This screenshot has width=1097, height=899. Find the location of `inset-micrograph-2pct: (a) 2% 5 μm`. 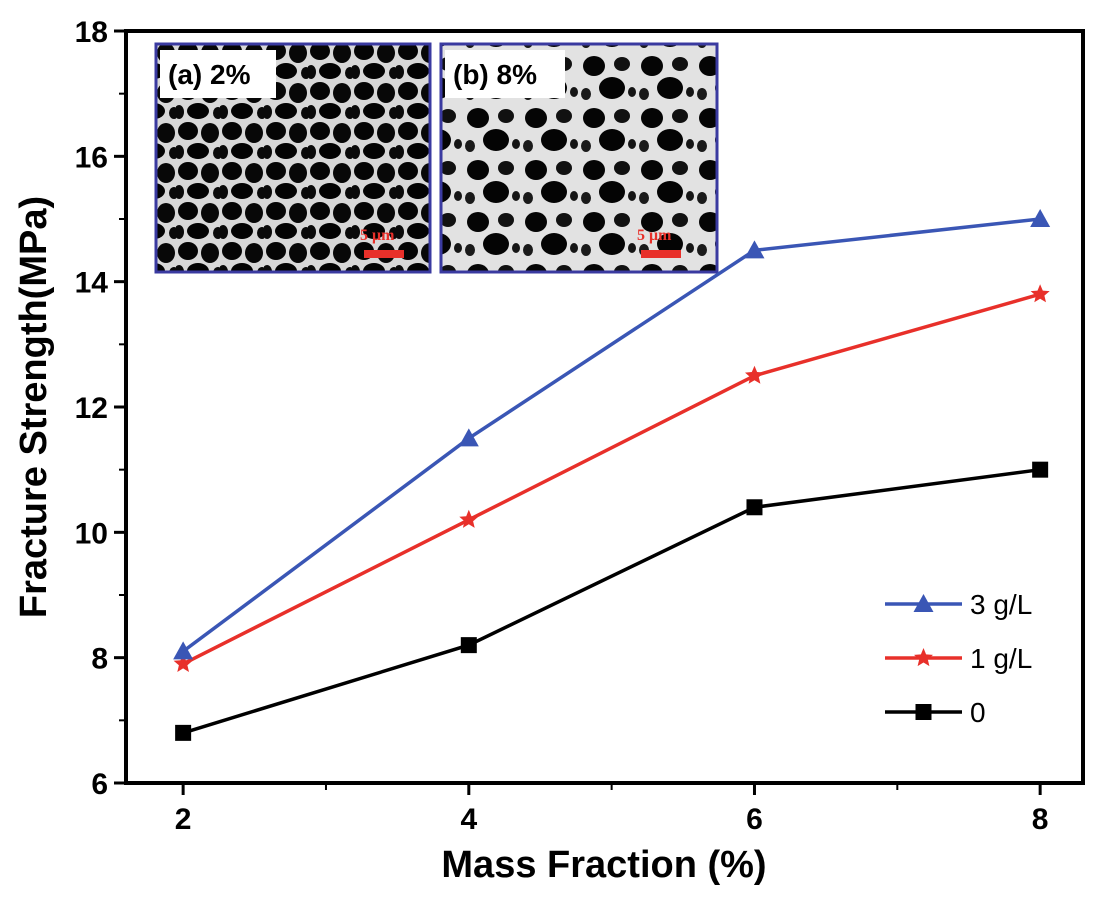

inset-micrograph-2pct: (a) 2% 5 μm is located at coordinates (293, 158).